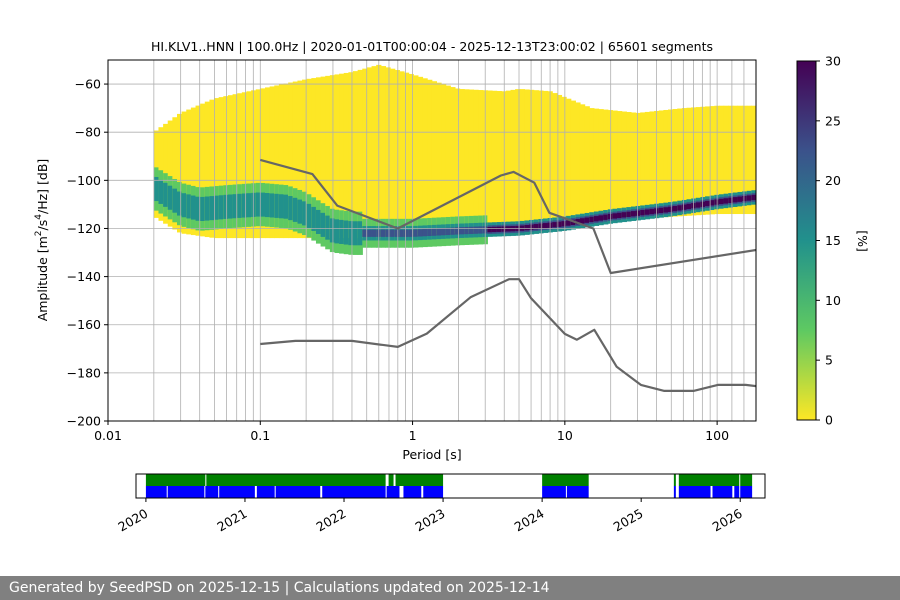  Describe the element at coordinates (430, 520) in the screenshot. I see `timeline-year-label: 2023` at that location.